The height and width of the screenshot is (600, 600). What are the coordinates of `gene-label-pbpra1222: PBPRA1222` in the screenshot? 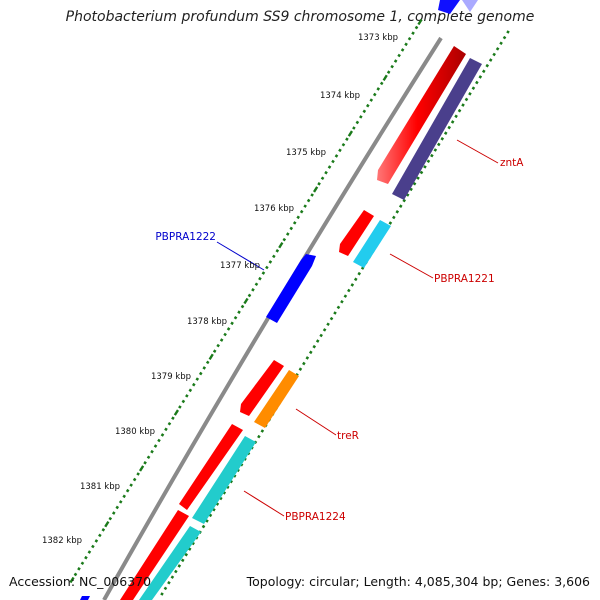 It's located at (185, 237).